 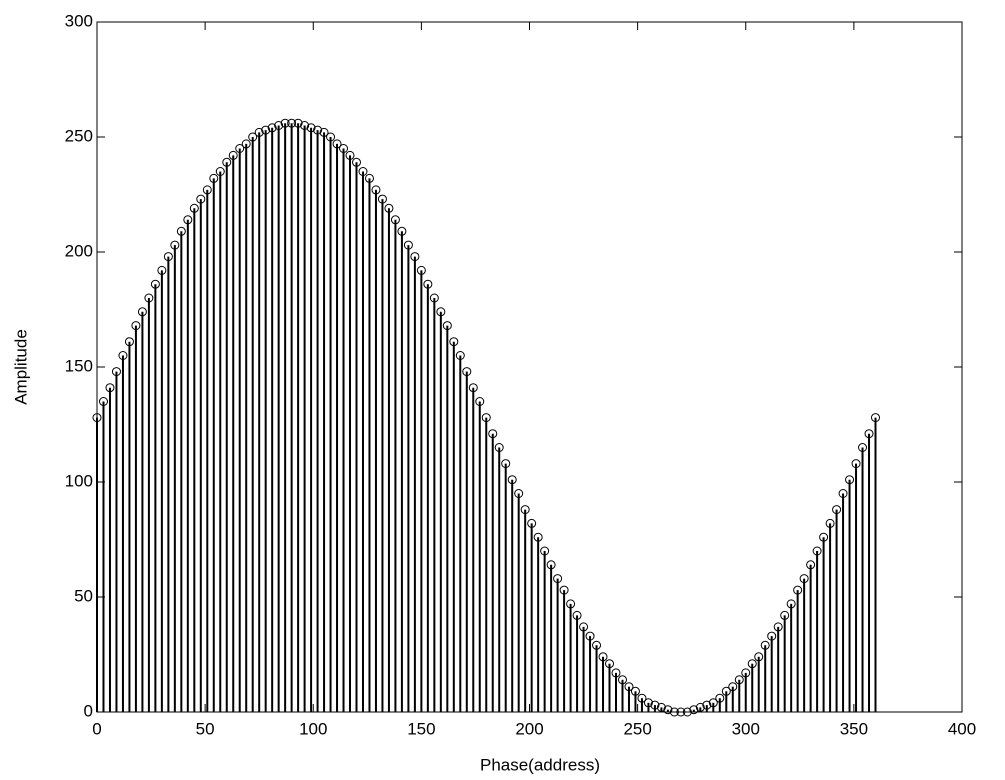 What do you see at coordinates (79, 135) in the screenshot?
I see `y-tick-label: 250` at bounding box center [79, 135].